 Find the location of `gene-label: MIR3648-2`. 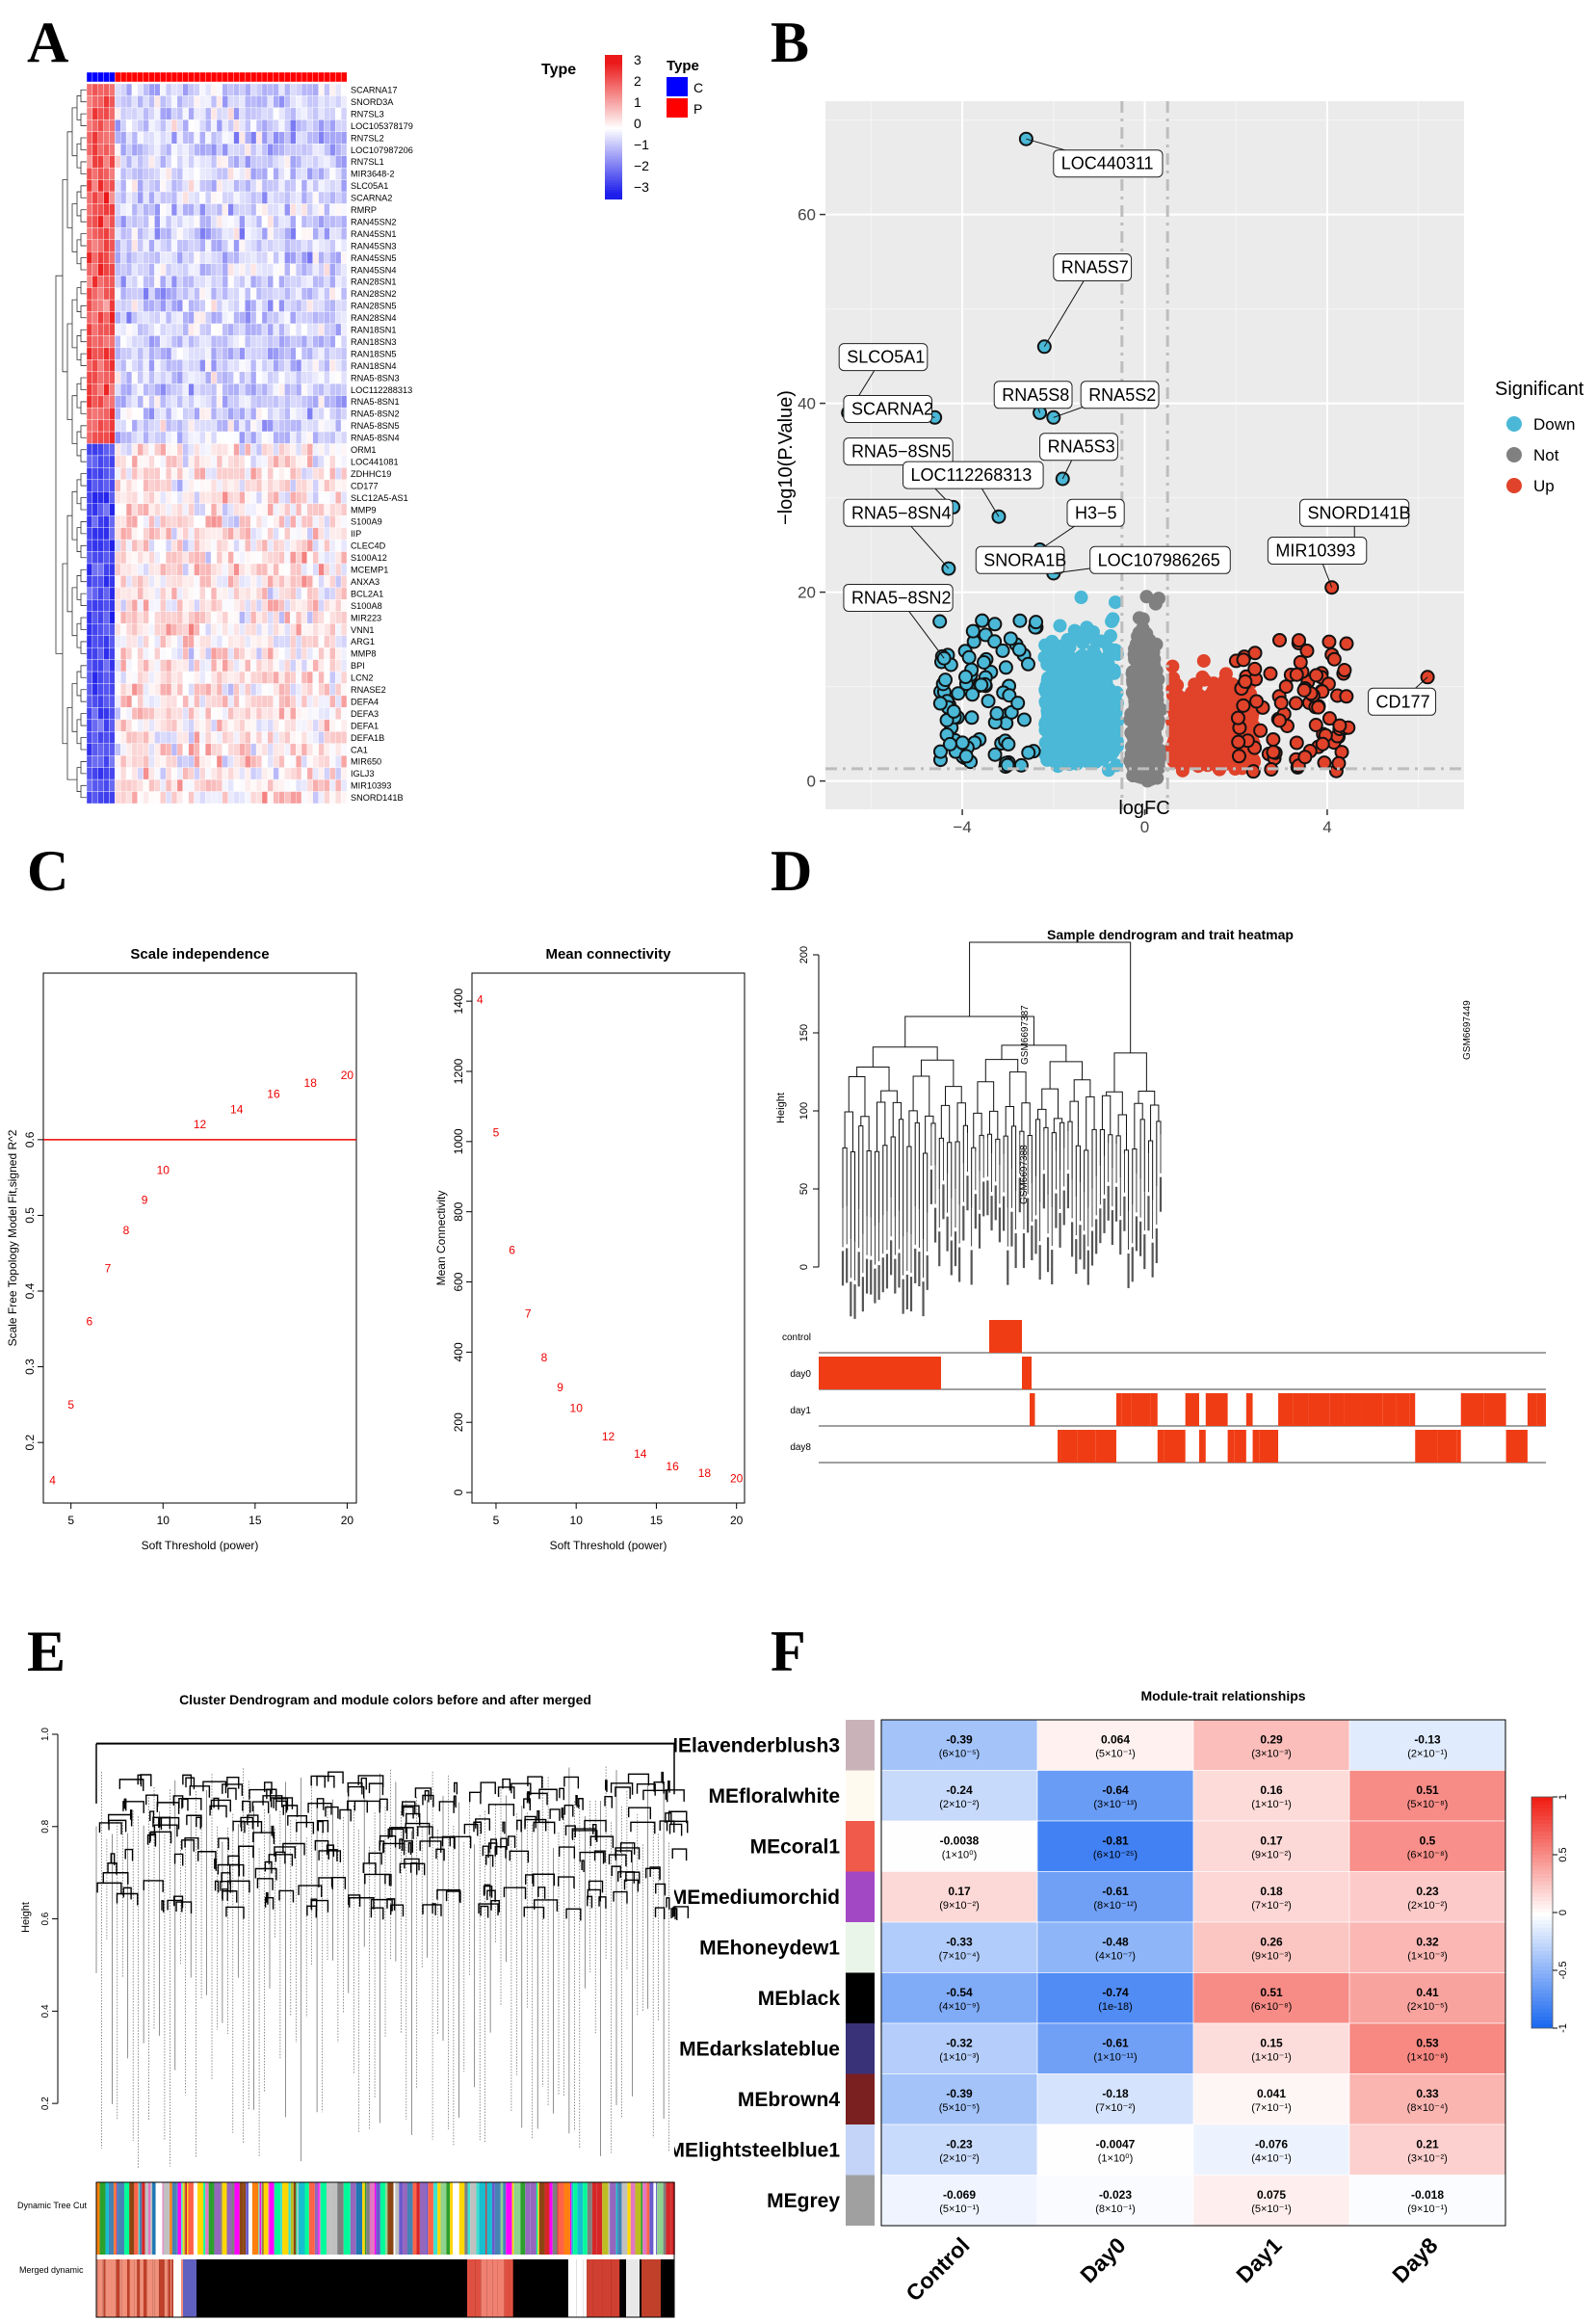

gene-label: MIR3648-2 is located at coordinates (372, 174).